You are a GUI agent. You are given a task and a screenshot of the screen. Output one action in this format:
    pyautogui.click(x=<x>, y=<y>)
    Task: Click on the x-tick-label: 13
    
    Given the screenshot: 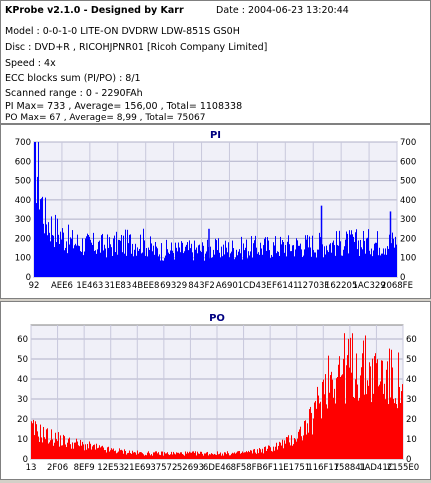 What is the action you would take?
    pyautogui.click(x=31, y=468)
    